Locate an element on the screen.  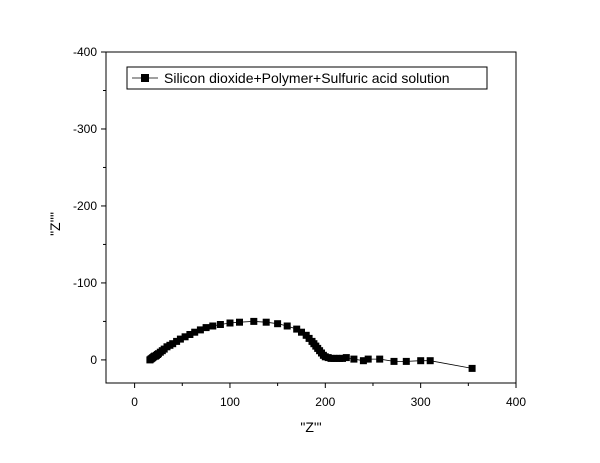
x-tick-label: 300 is located at coordinates (421, 402).